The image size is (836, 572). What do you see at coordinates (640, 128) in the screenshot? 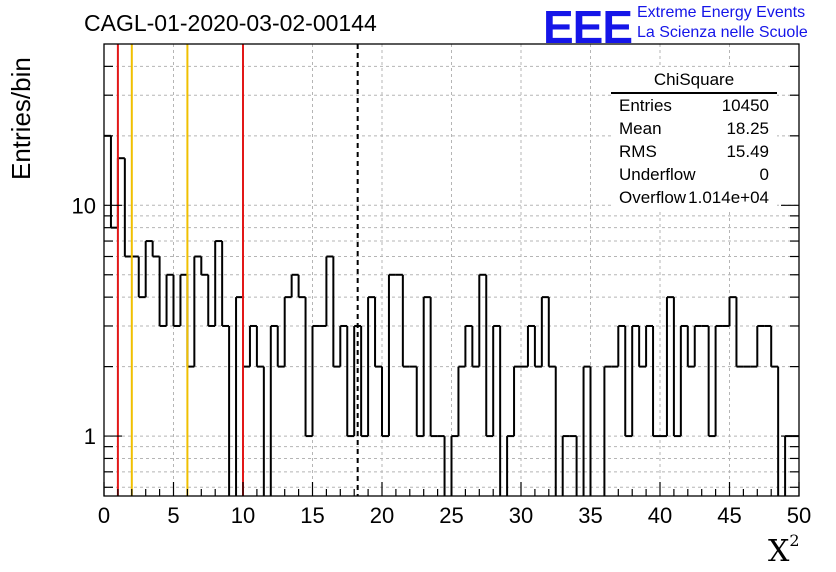
I see `stats-label: Mean` at bounding box center [640, 128].